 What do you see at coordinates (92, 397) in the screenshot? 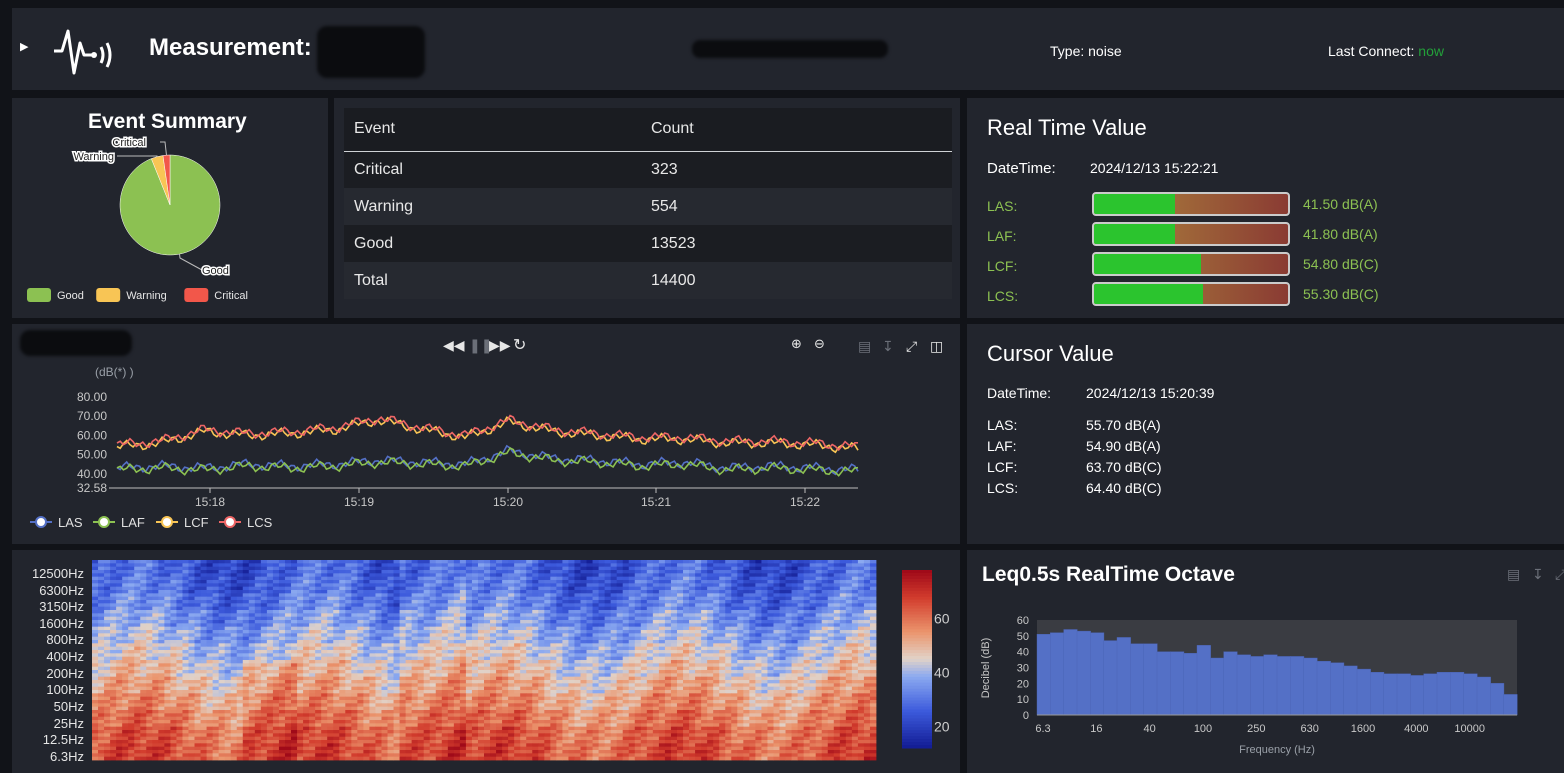
I see `y-tick-label: 80.00` at bounding box center [92, 397].